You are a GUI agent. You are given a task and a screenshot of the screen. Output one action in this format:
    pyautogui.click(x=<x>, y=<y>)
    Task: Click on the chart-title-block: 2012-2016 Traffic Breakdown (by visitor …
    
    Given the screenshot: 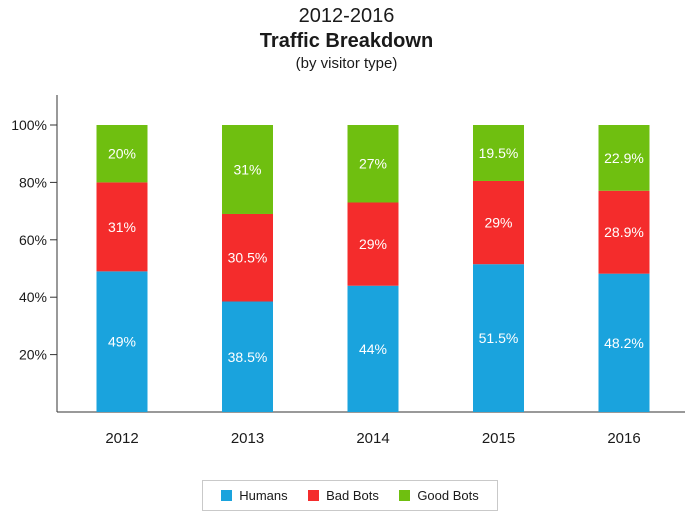 What is the action you would take?
    pyautogui.click(x=346, y=39)
    